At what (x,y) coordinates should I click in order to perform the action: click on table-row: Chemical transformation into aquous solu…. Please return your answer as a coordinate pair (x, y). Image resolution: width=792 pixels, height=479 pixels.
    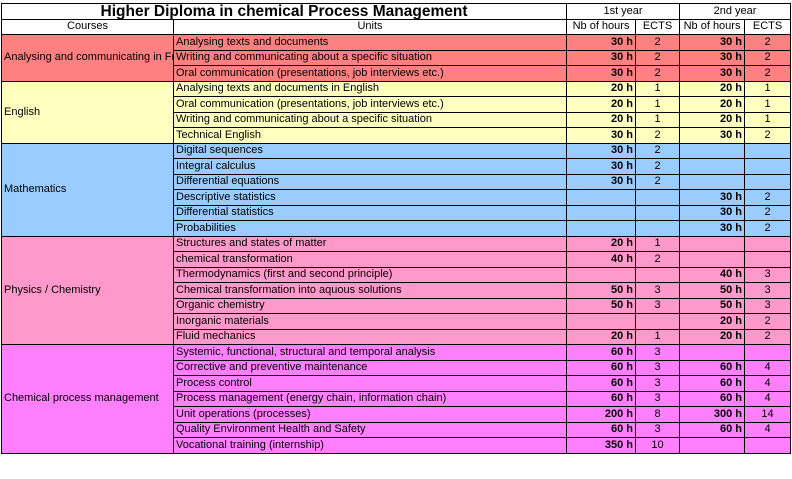
    Looking at the image, I should click on (396, 290).